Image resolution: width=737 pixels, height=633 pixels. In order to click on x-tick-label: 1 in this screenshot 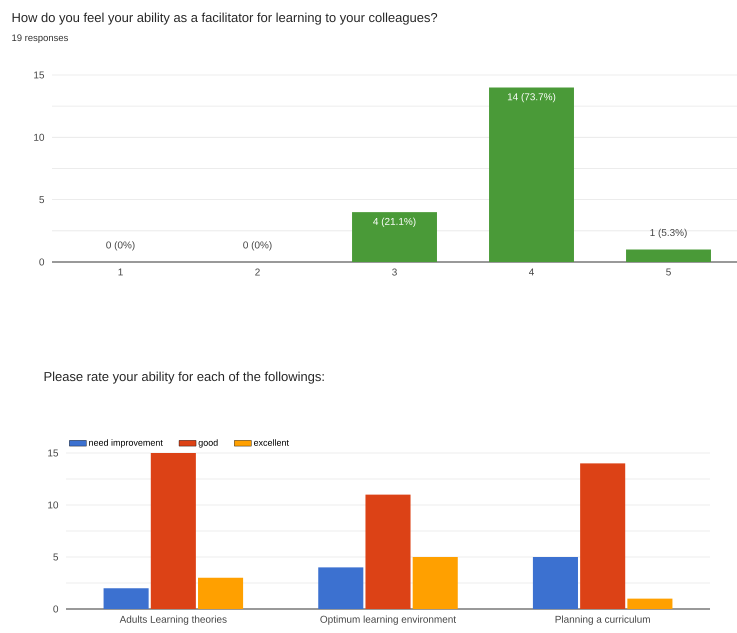, I will do `click(120, 272)`.